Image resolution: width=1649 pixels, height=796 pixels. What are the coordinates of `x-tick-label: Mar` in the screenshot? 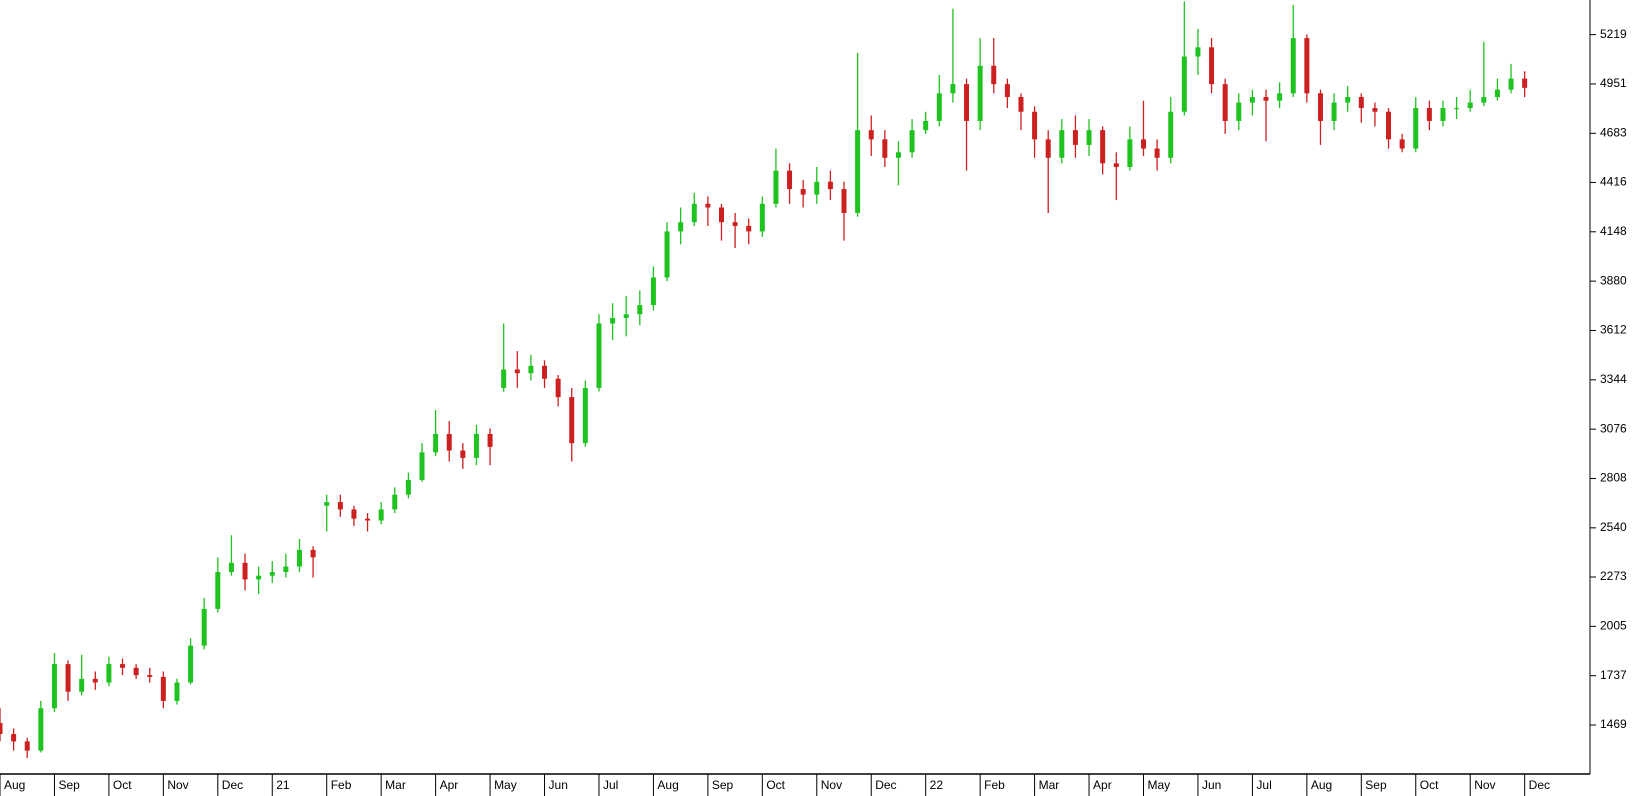 It's located at (395, 785).